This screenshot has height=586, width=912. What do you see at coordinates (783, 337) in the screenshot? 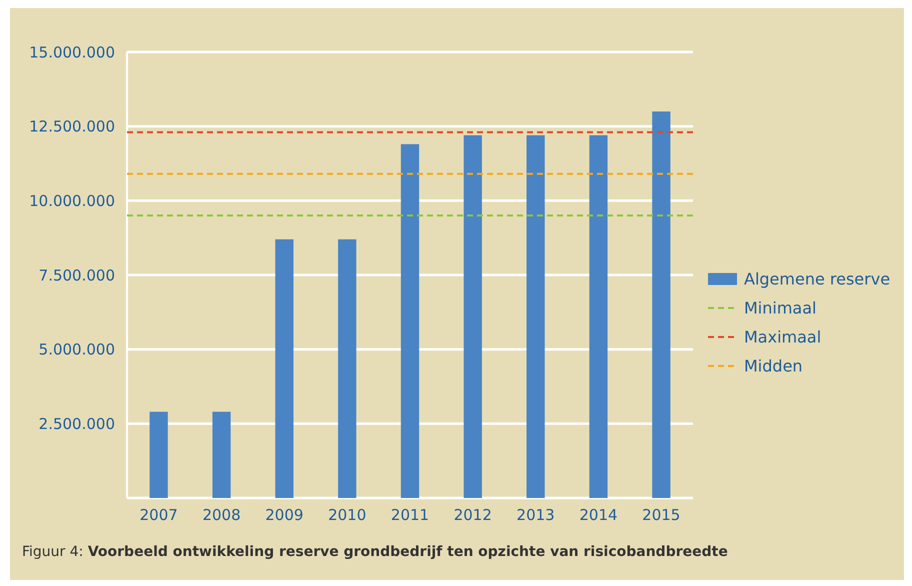
I see `legend-label: Maximaal` at bounding box center [783, 337].